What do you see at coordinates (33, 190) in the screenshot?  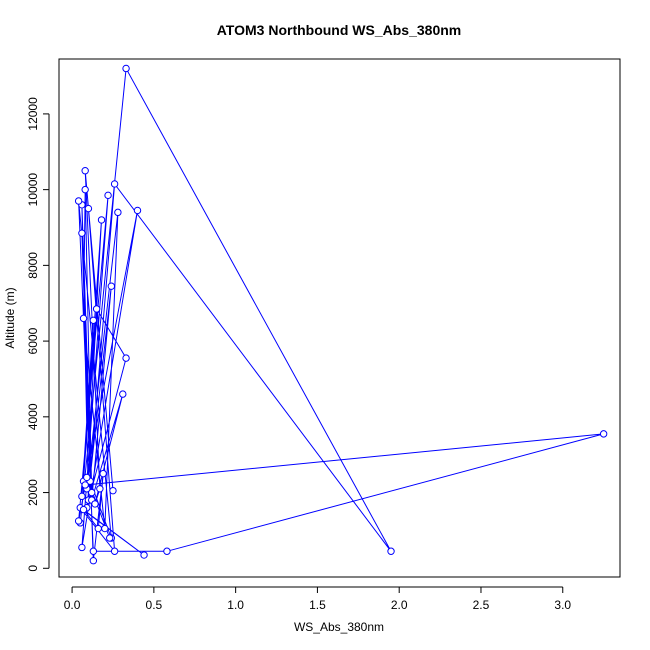 I see `y-tick-label: 10000` at bounding box center [33, 190].